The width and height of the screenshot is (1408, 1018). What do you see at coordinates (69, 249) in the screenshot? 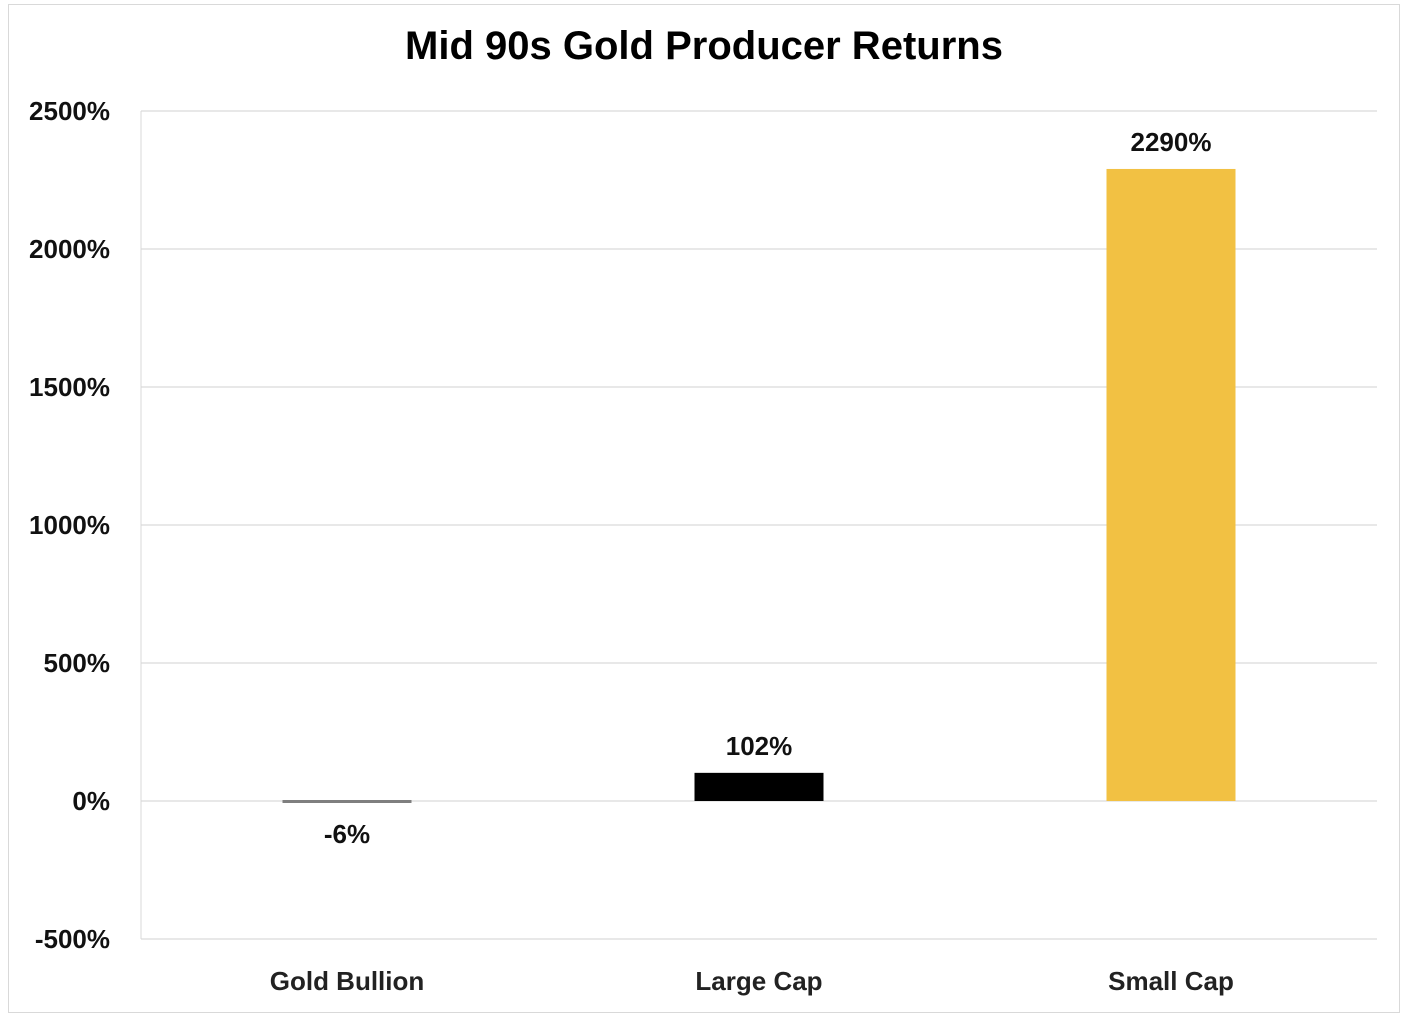
I see `y-tick-label: 2000%` at bounding box center [69, 249].